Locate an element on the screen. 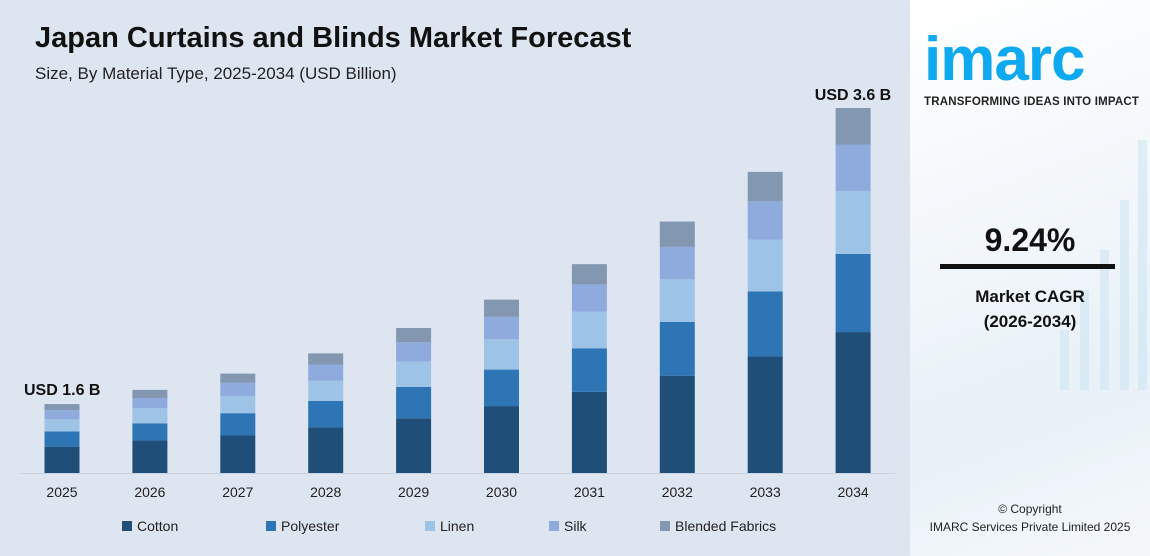 The image size is (1150, 556). company-name: IMARC Services Private Limited 2025 is located at coordinates (1030, 527).